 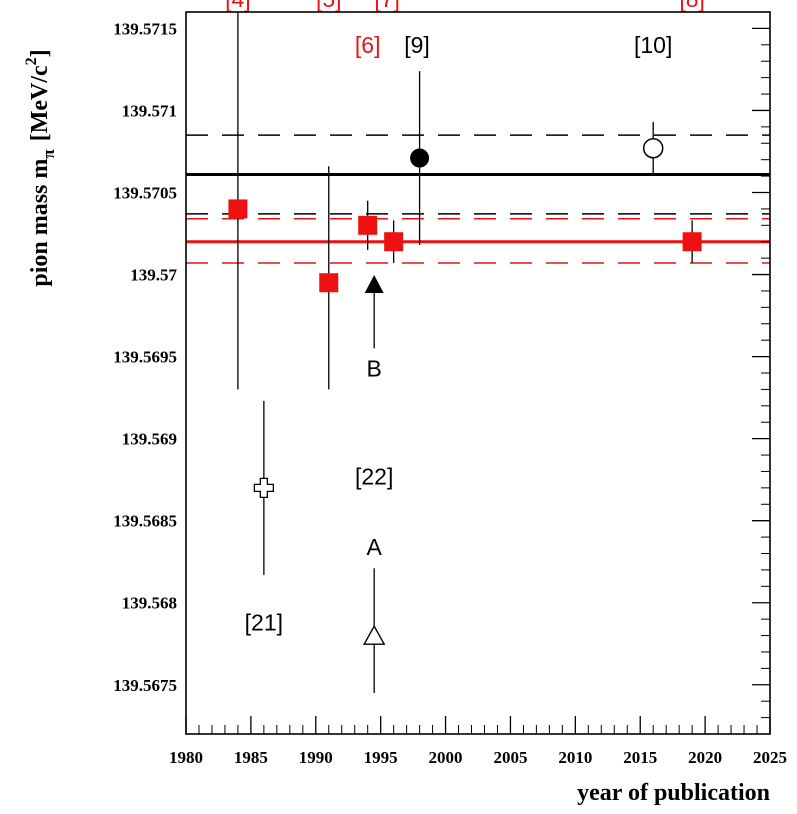 I want to click on y-axis-title: pion mass mπ [MeV/c2], so click(x=40, y=167).